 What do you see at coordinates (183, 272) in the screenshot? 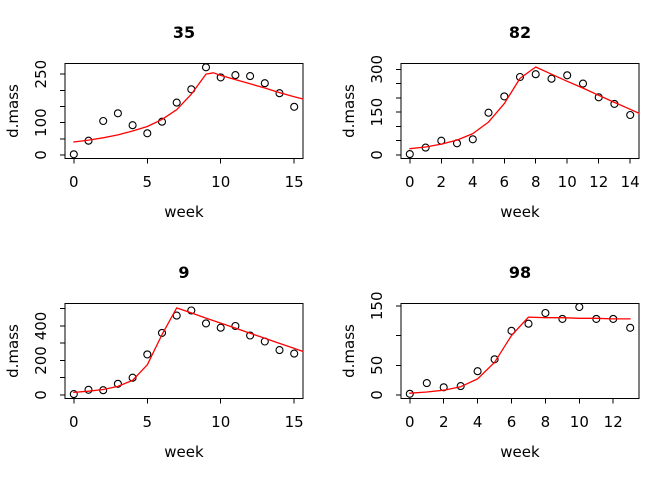
I see `panel-title: 9` at bounding box center [183, 272].